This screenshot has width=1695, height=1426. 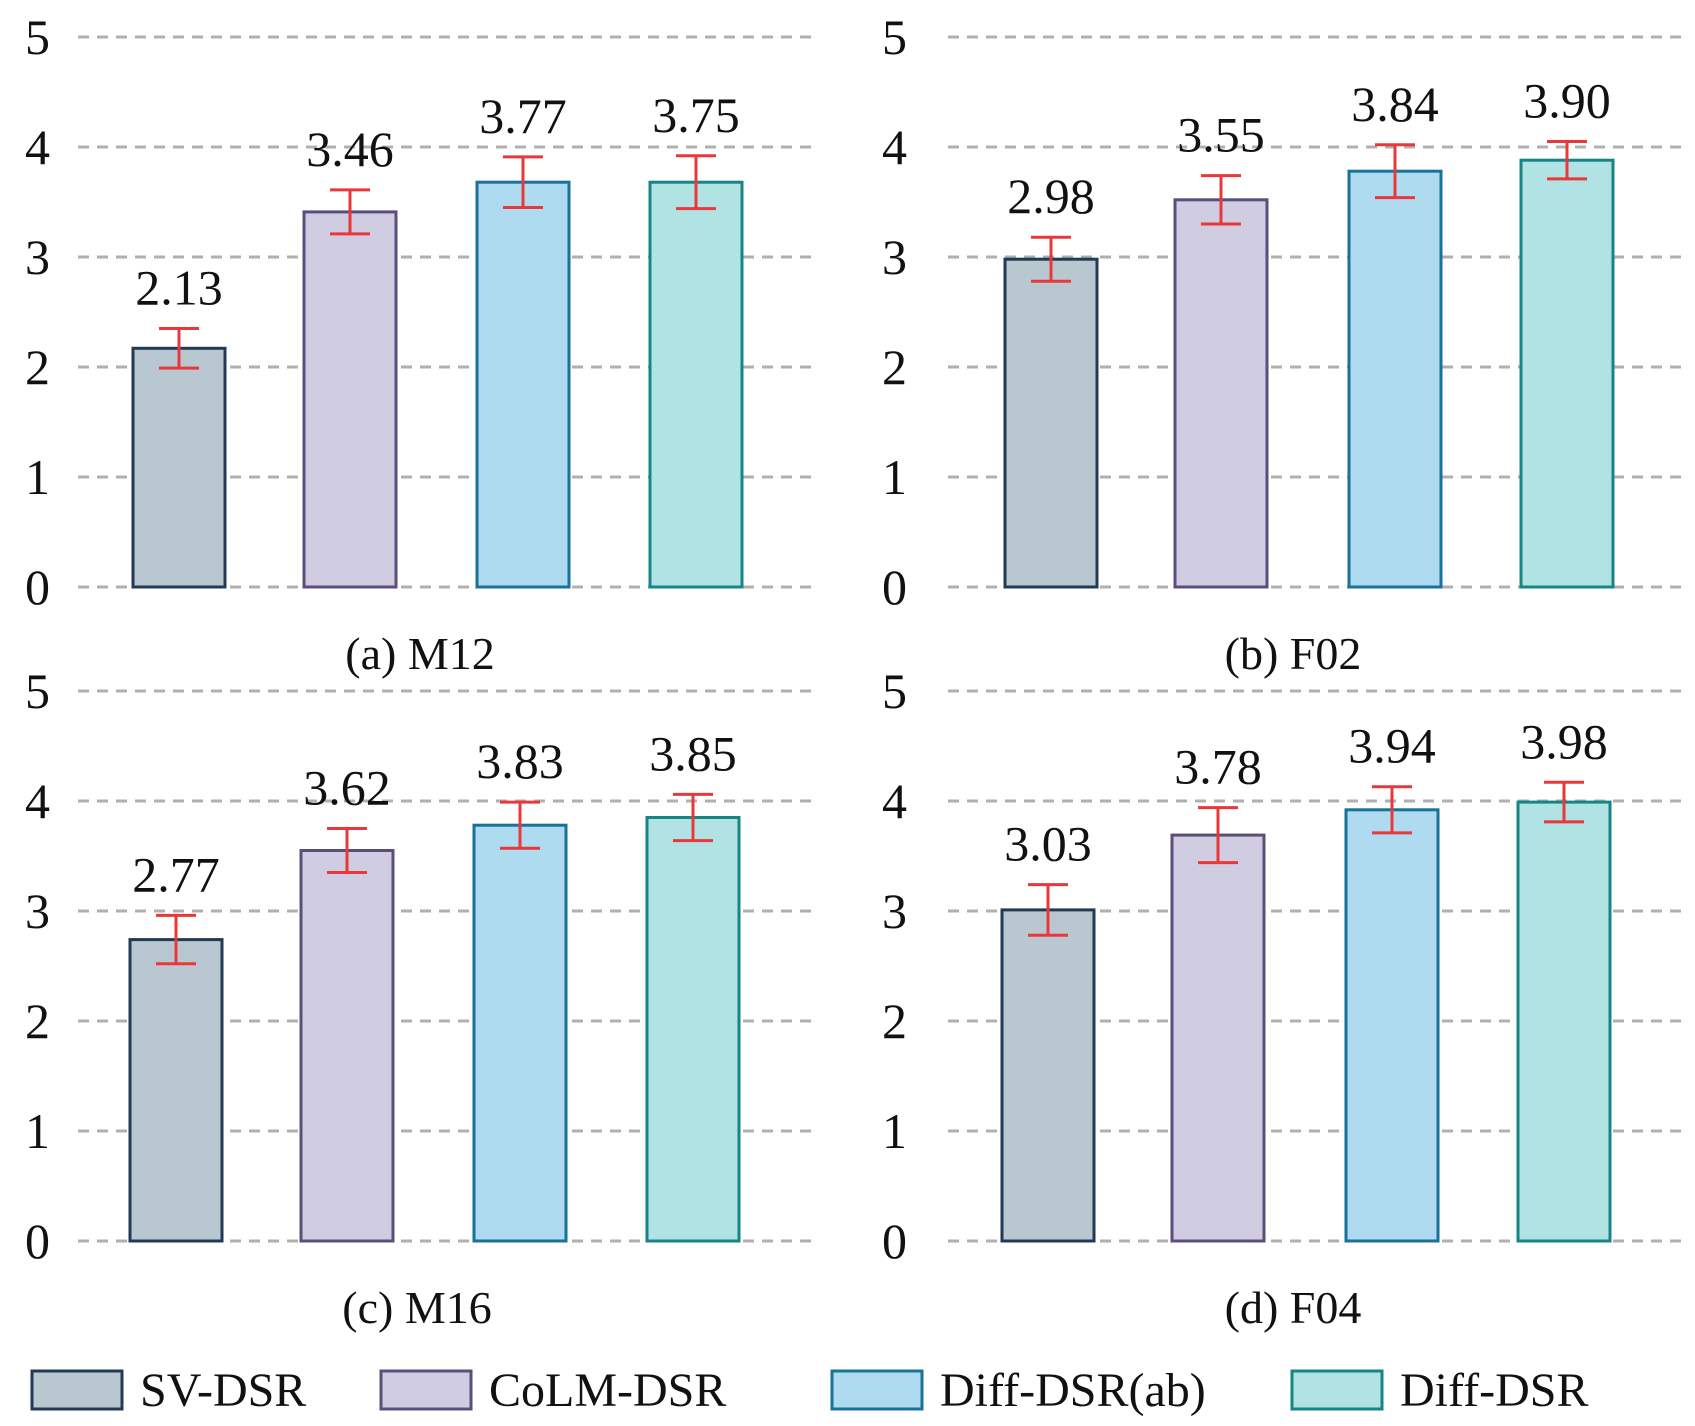 What do you see at coordinates (1048, 844) in the screenshot?
I see `bar-value-label: 3.03` at bounding box center [1048, 844].